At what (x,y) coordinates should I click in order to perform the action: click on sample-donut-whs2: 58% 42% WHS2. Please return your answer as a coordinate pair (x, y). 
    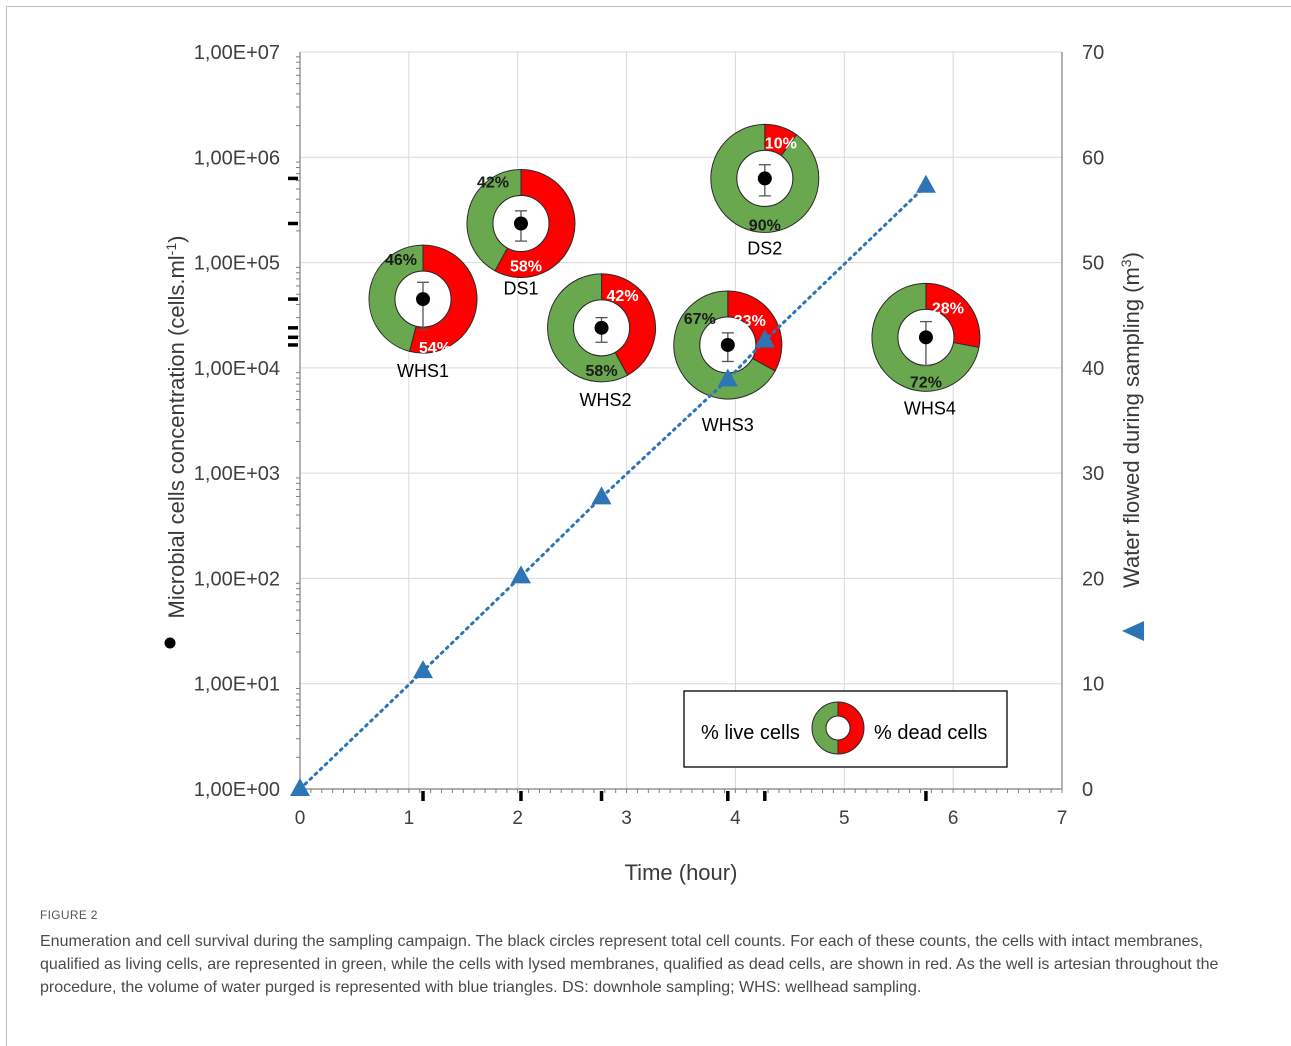
    Looking at the image, I should click on (602, 341).